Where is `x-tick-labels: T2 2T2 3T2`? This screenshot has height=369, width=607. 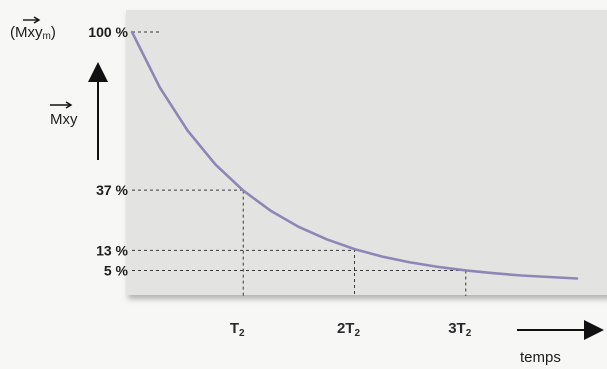
x-tick-labels: T2 2T2 3T2 is located at coordinates (351, 329).